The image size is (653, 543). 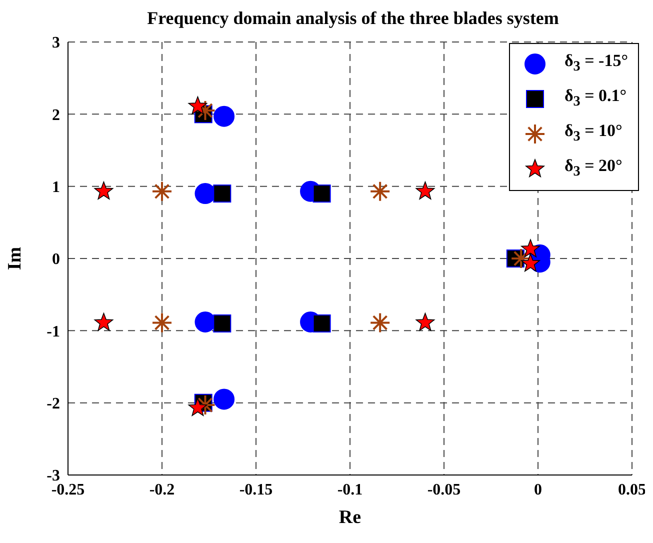 I want to click on y-tick-label: 3, so click(x=56, y=43).